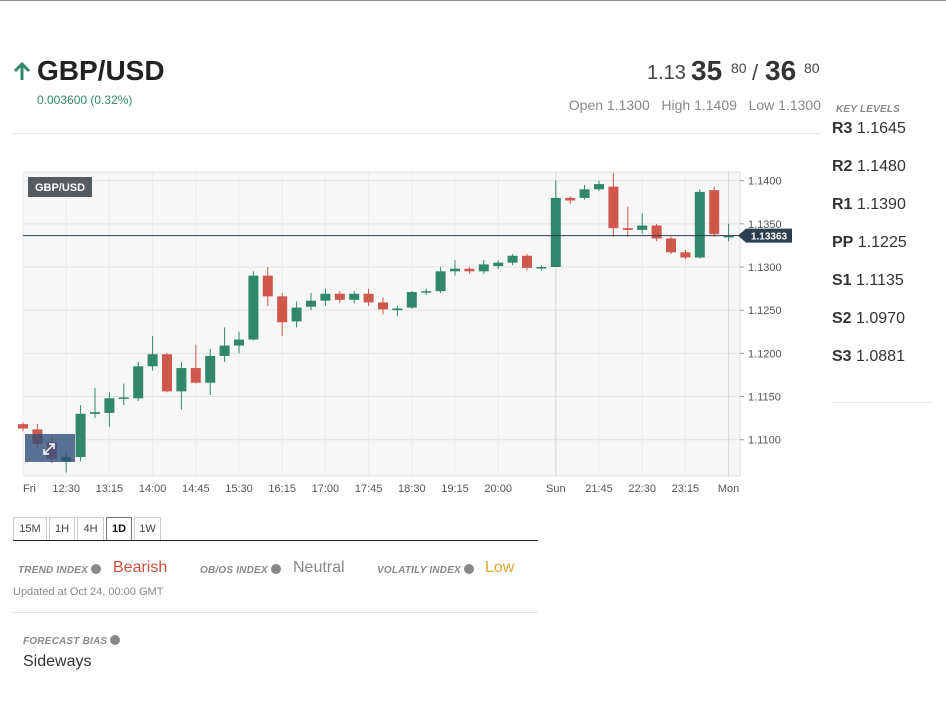 This screenshot has height=713, width=946. Describe the element at coordinates (556, 489) in the screenshot. I see `x-tick-label: Sun` at that location.